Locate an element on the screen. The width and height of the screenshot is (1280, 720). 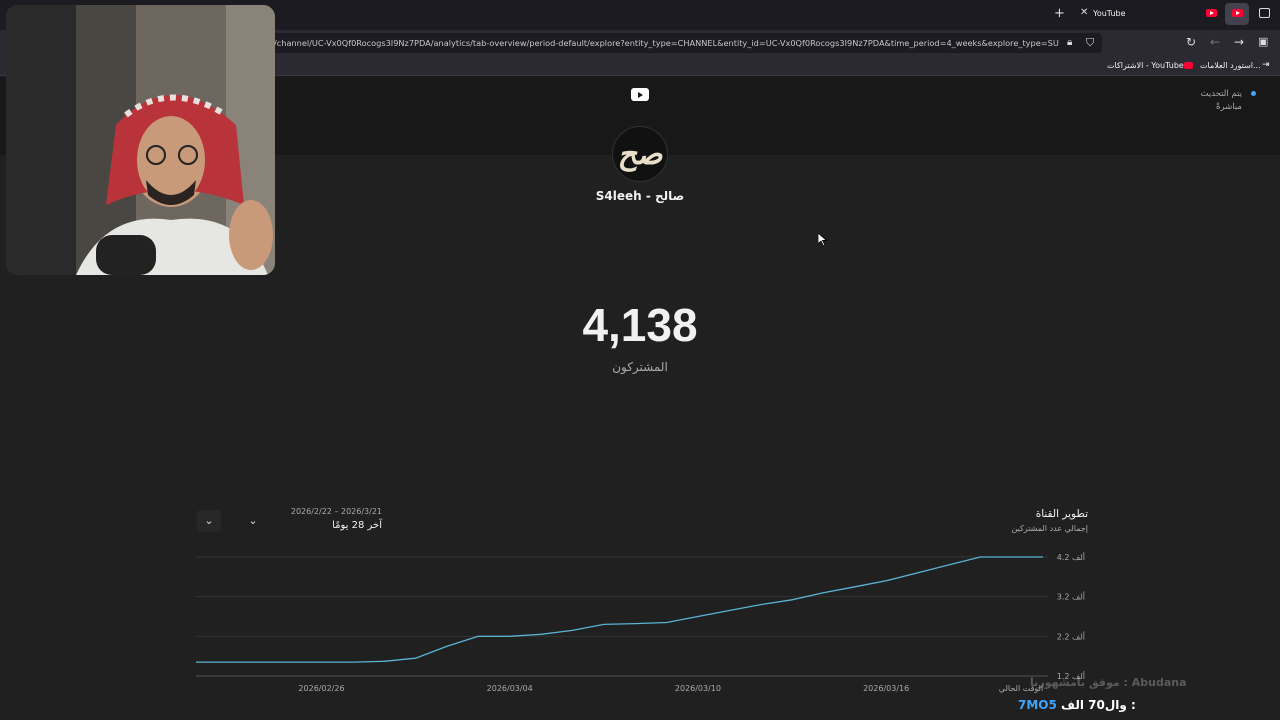
forward-icon: → is located at coordinates (1239, 42).